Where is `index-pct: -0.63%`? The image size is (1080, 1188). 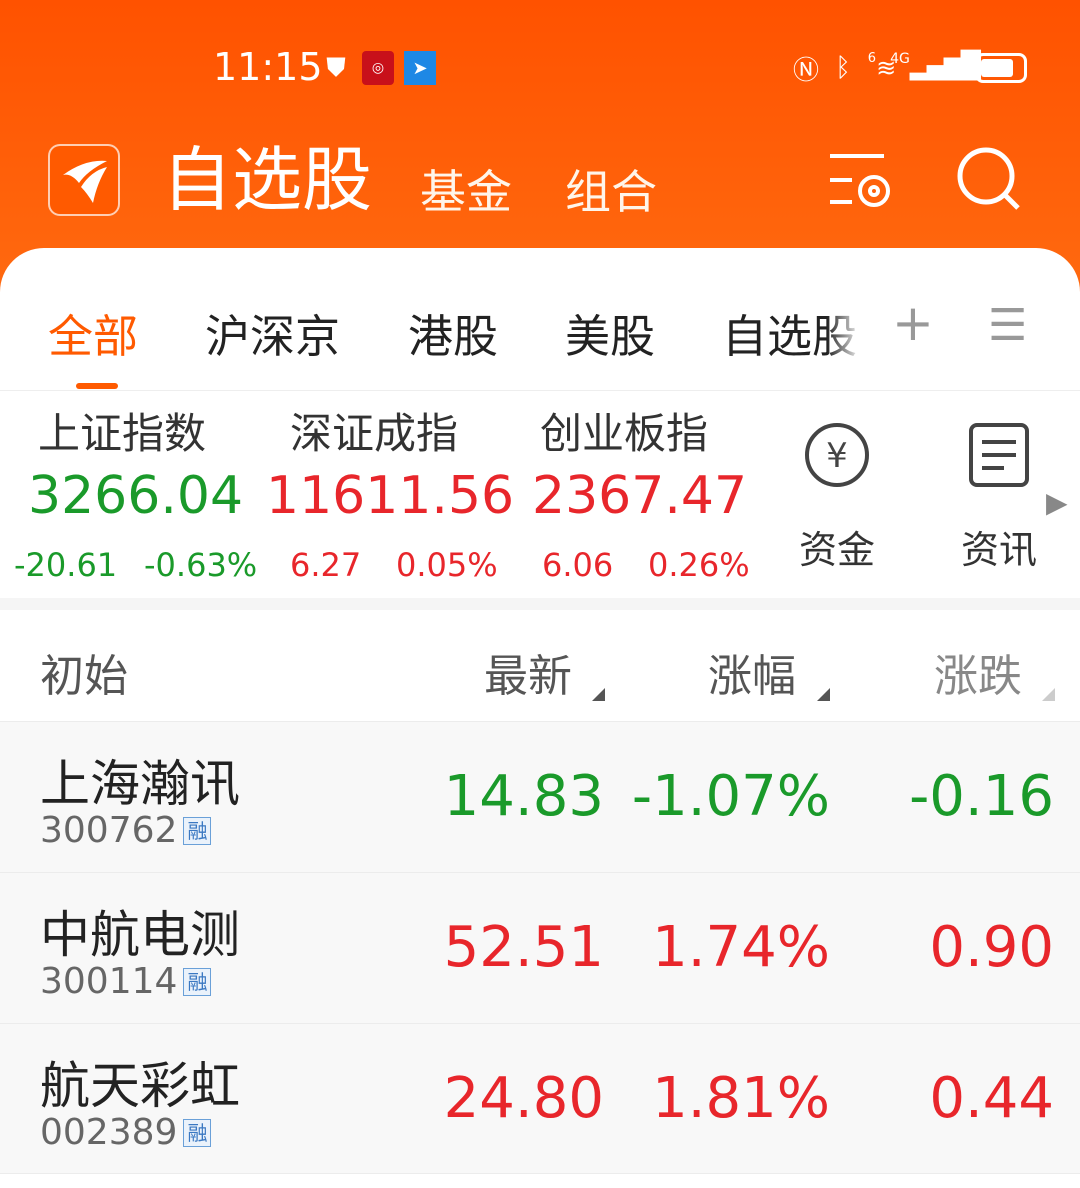 index-pct: -0.63% is located at coordinates (201, 565).